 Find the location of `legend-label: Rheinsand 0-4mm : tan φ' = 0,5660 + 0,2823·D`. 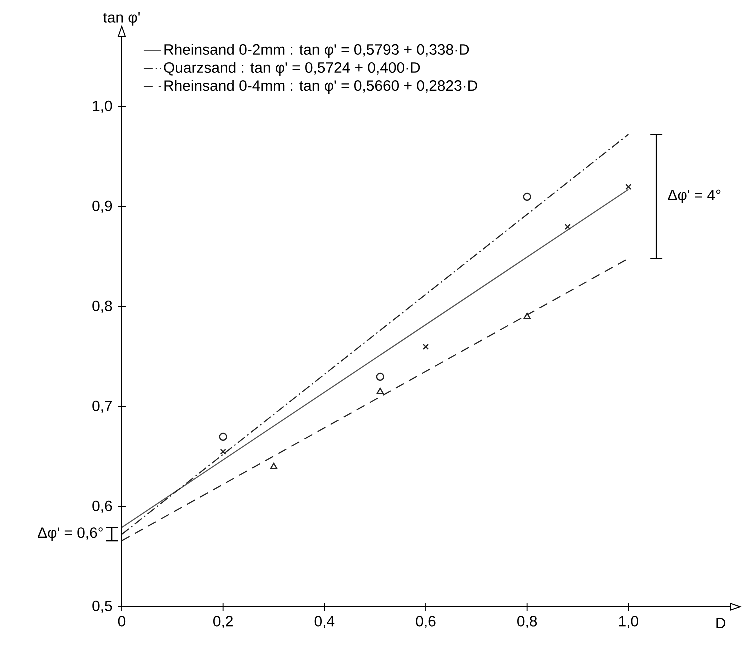

legend-label: Rheinsand 0-4mm : tan φ' = 0,5660 + 0,2823·D is located at coordinates (321, 87).